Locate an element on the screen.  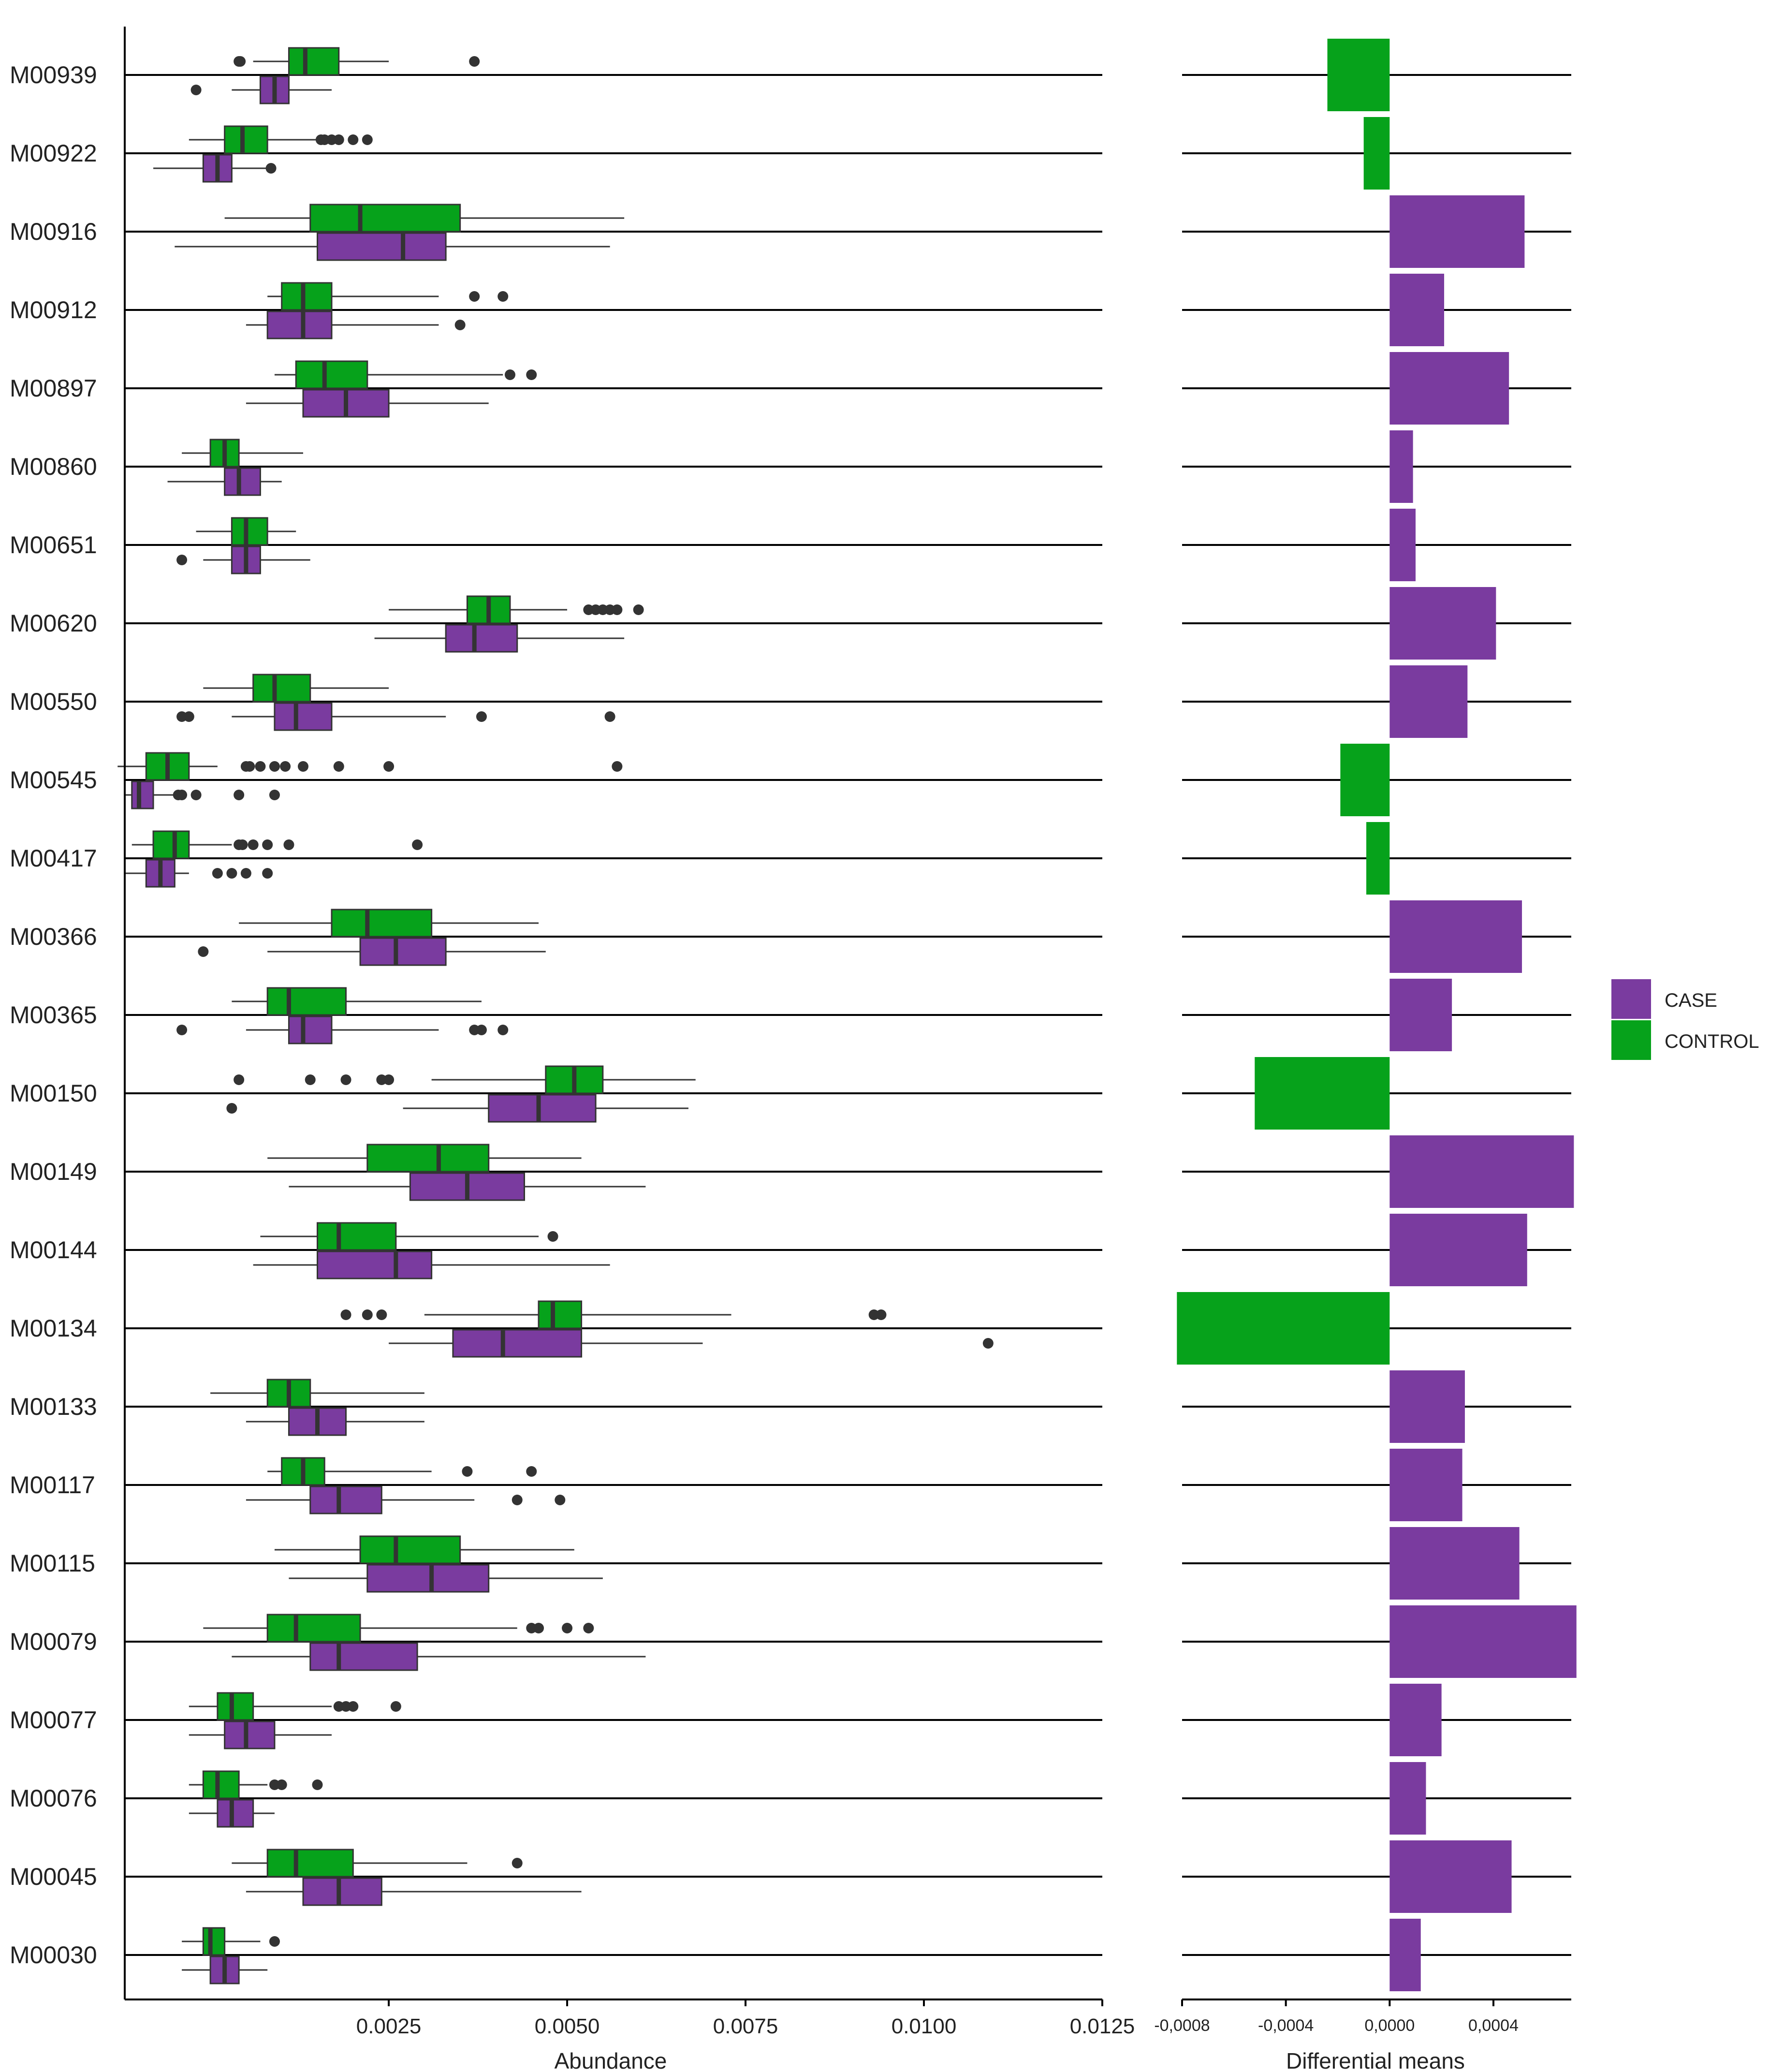
category-label: M00115 is located at coordinates (52, 1563).